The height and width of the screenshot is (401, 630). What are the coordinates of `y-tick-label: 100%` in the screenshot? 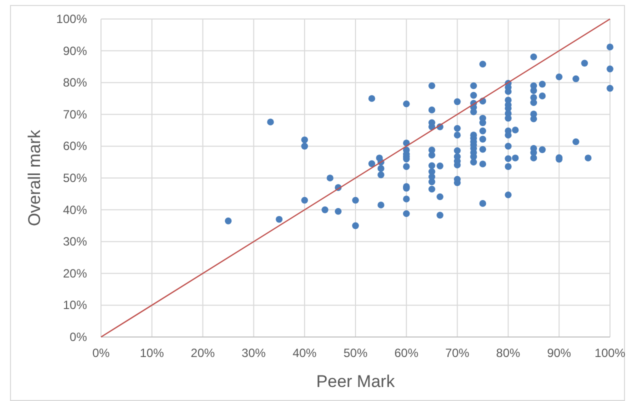 It's located at (72, 19).